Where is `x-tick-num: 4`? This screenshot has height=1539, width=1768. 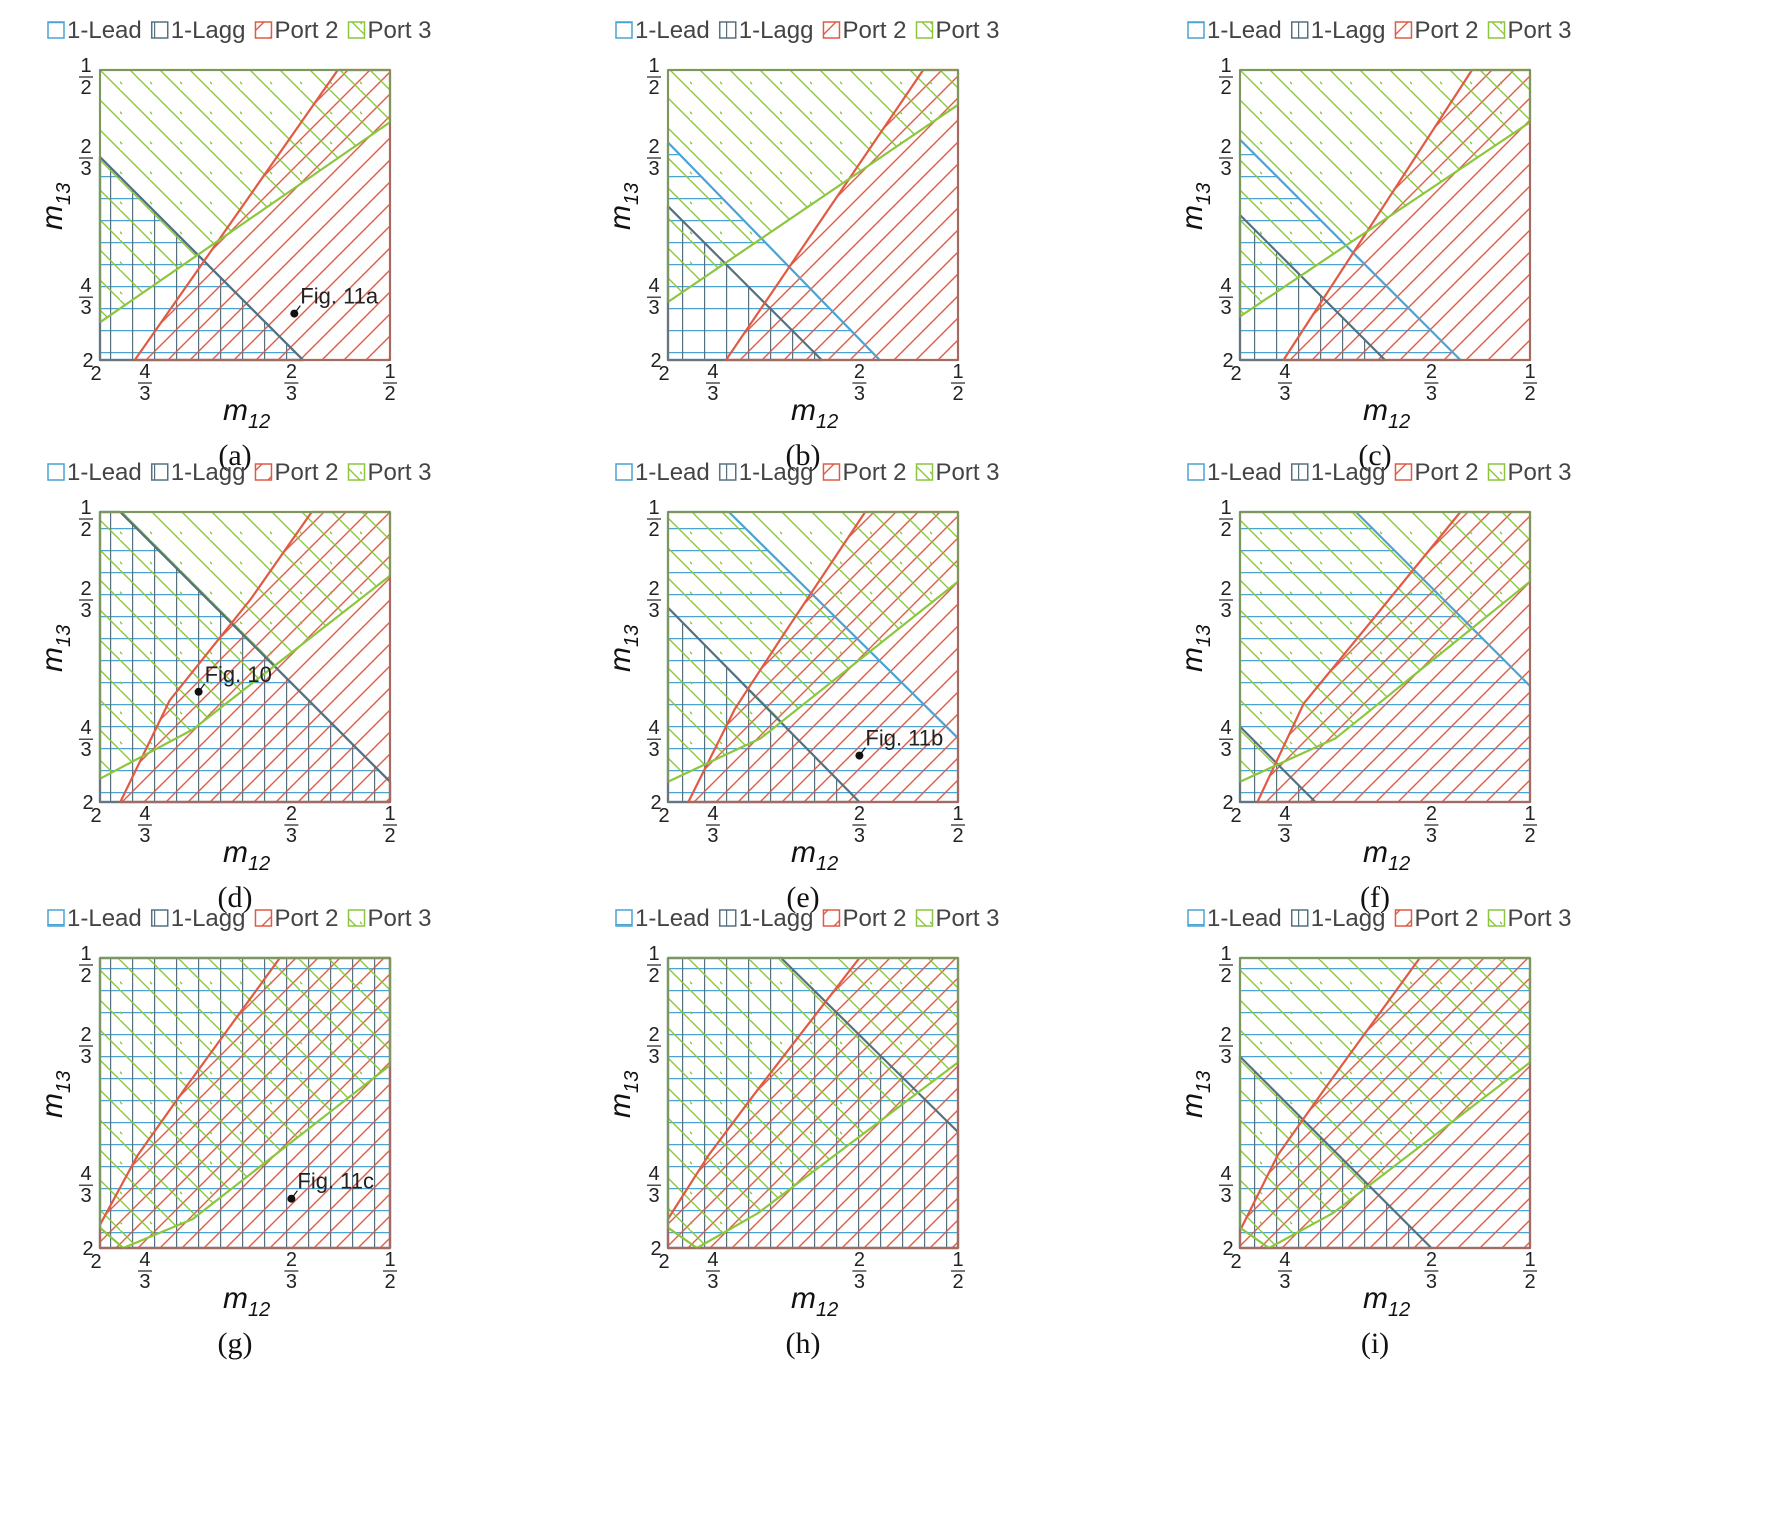
x-tick-num: 4 is located at coordinates (712, 814).